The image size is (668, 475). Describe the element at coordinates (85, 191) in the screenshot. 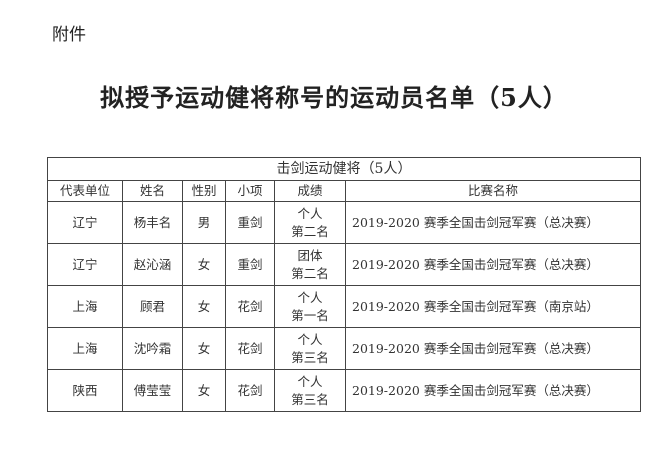

I see `column-header: 代表单位` at that location.